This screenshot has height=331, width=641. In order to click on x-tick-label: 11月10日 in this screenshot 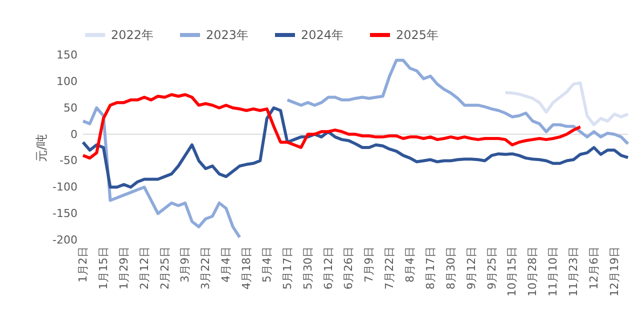, I will do `click(553, 271)`.